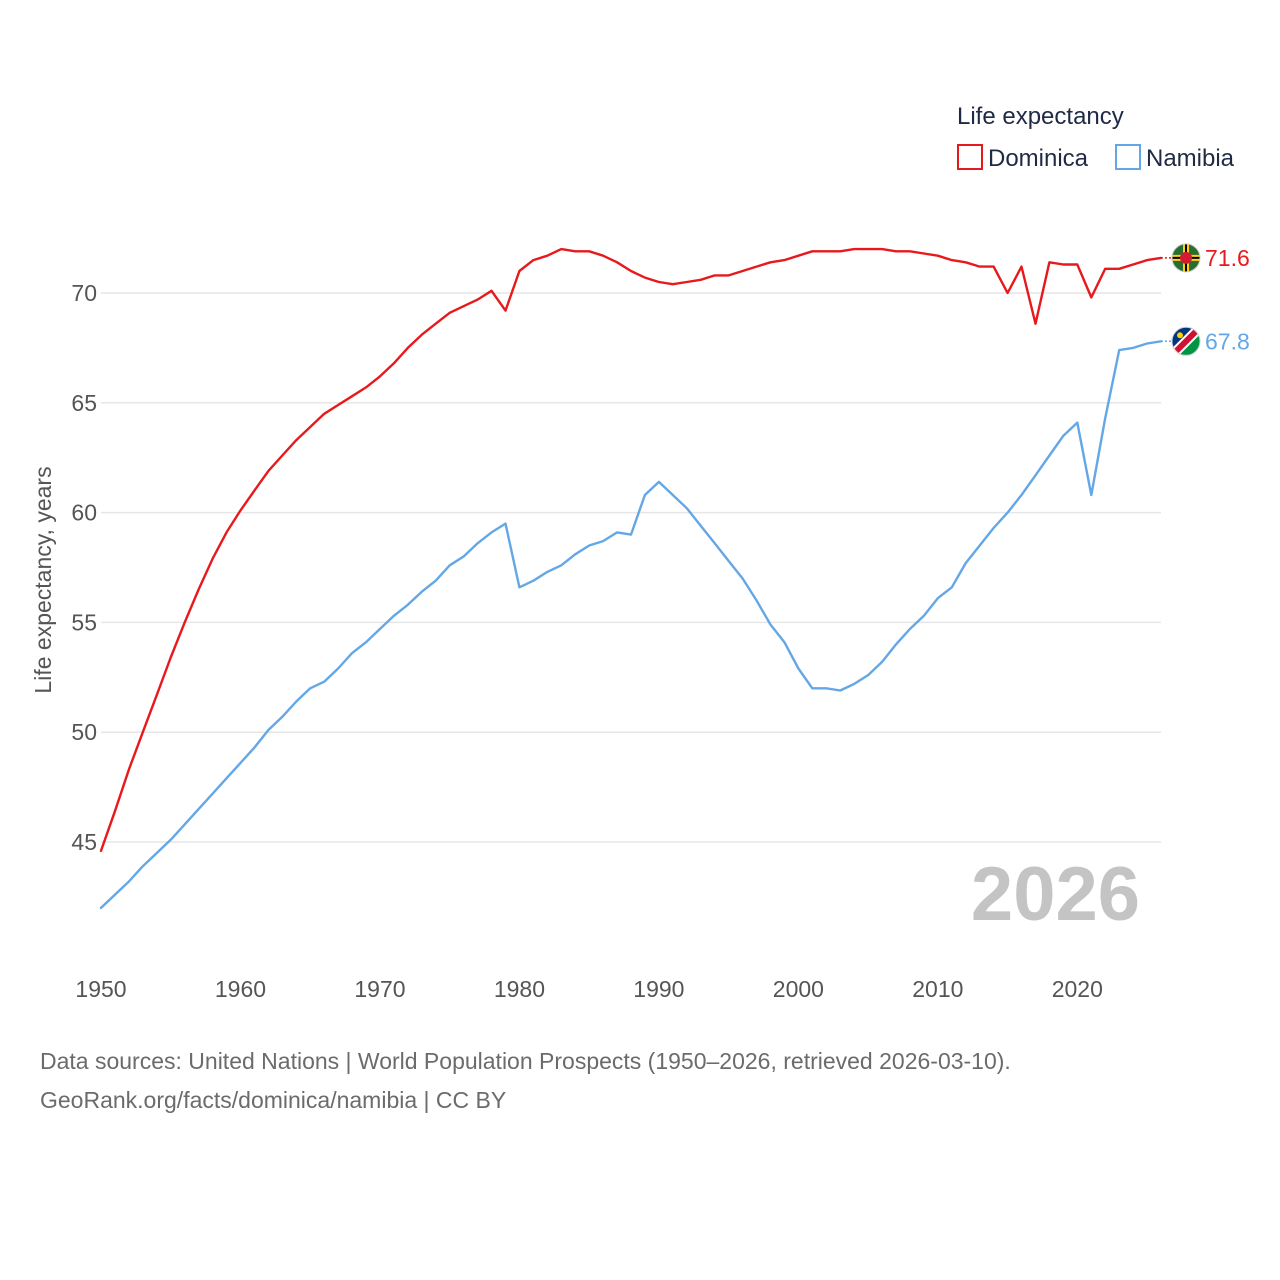 This screenshot has height=1280, width=1280. What do you see at coordinates (588, 989) in the screenshot?
I see `x-axis-ticks: 1950 1960 1970 1980 1990 2000 2010 2020` at bounding box center [588, 989].